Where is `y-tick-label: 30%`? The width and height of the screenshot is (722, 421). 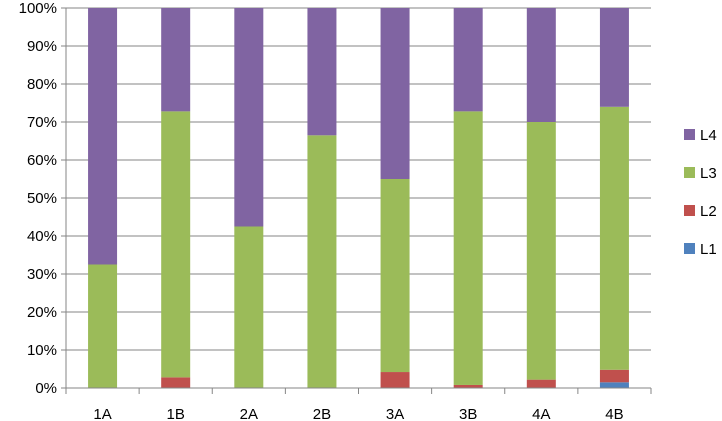
y-tick-label: 30% is located at coordinates (42, 274).